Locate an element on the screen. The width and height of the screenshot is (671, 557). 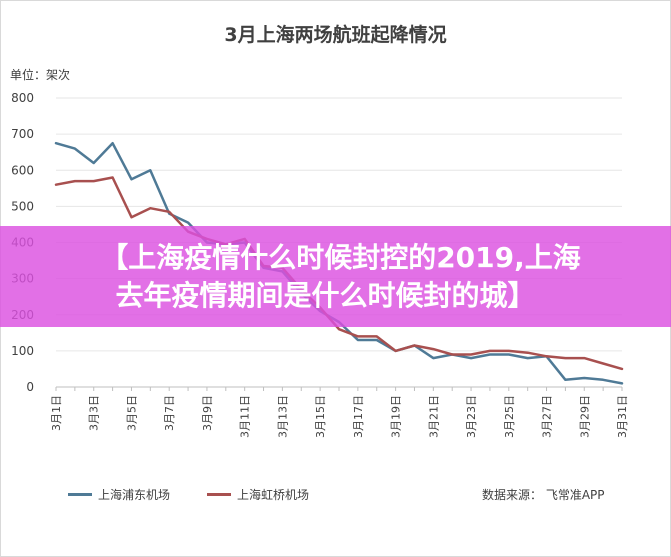
x-tick-label: 3月5日 is located at coordinates (131, 413).